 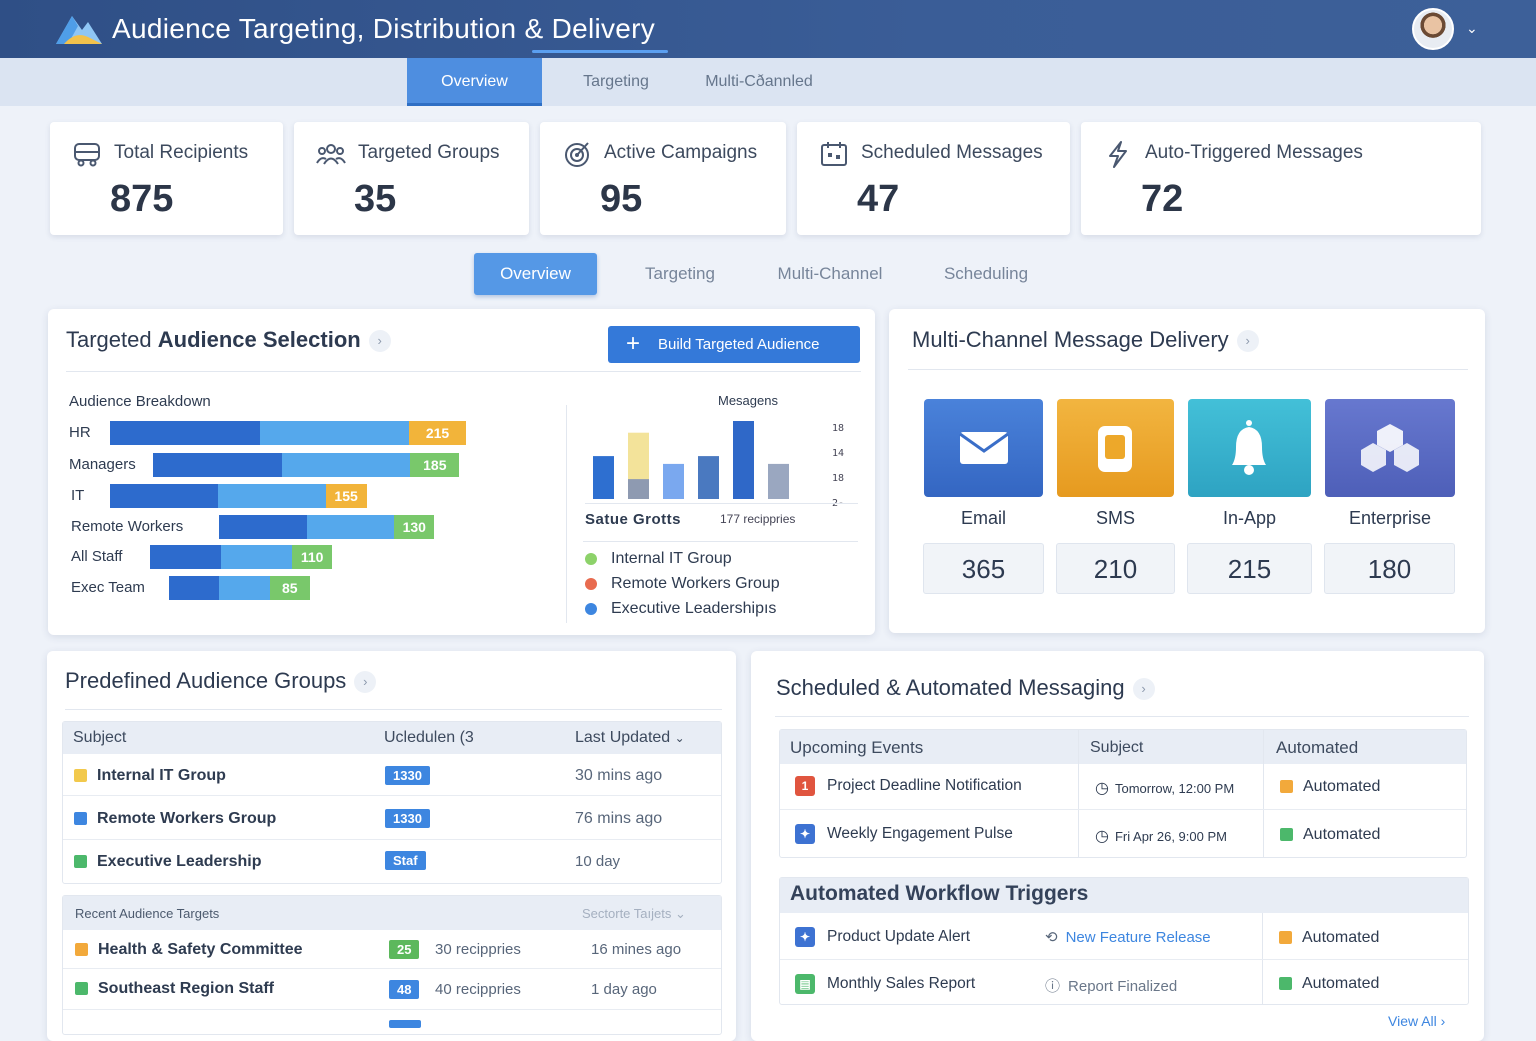 I want to click on mountain-logo-icon, so click(x=79, y=30).